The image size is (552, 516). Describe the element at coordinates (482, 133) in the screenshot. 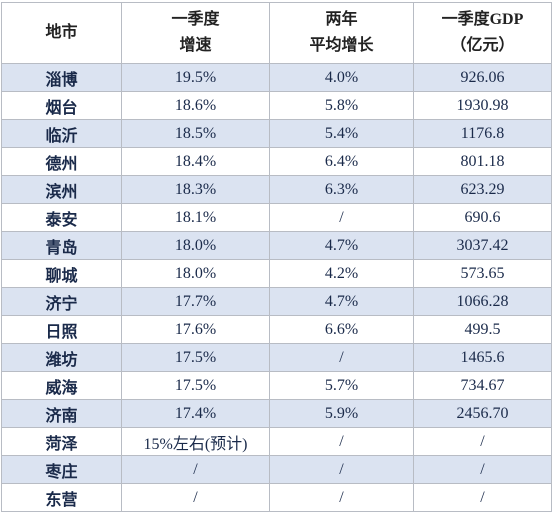

I see `value-cell: 1176.8` at that location.